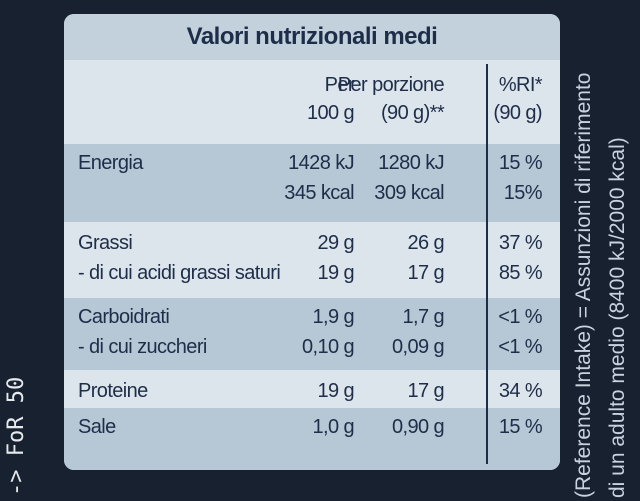  Describe the element at coordinates (110, 163) in the screenshot. I see `row-label: Energia` at that location.